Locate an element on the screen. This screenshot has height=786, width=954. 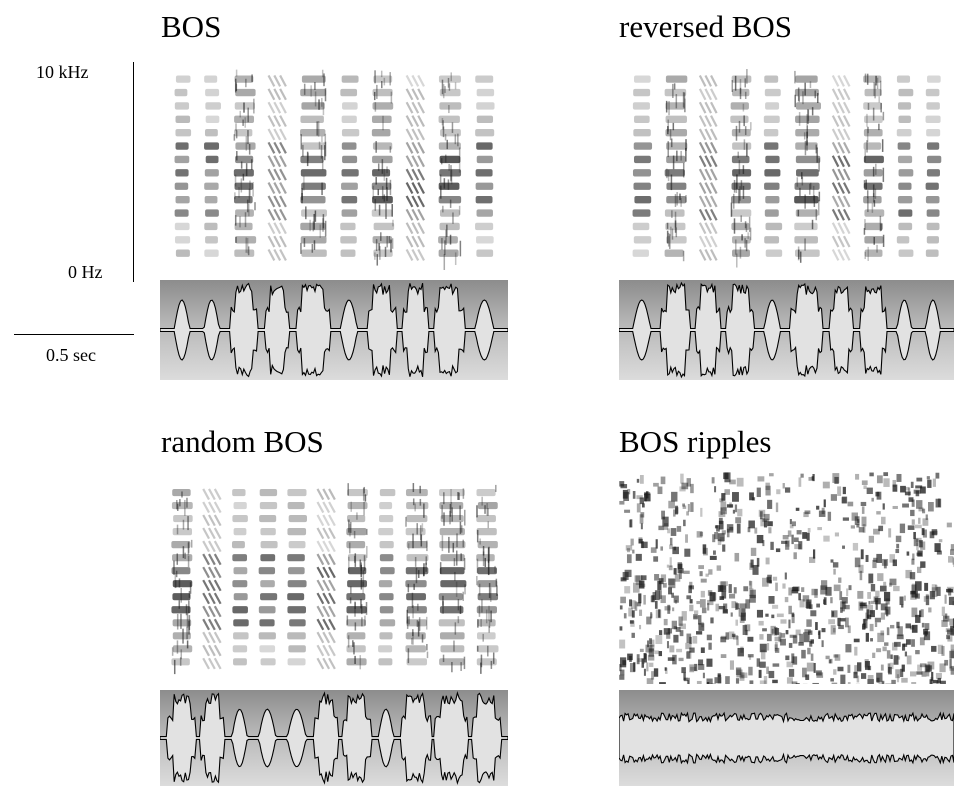
panel-title-reversed-bos: reversed BOS is located at coordinates (705, 27).